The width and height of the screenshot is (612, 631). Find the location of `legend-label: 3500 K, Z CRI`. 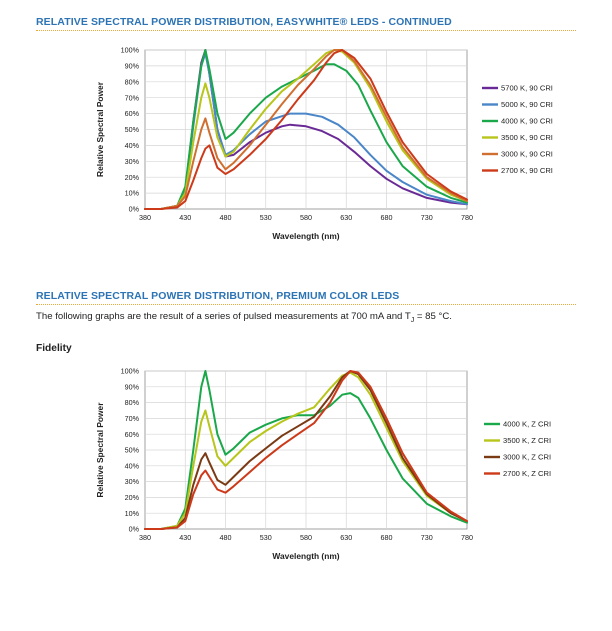

legend-label: 3500 K, Z CRI is located at coordinates (527, 440).